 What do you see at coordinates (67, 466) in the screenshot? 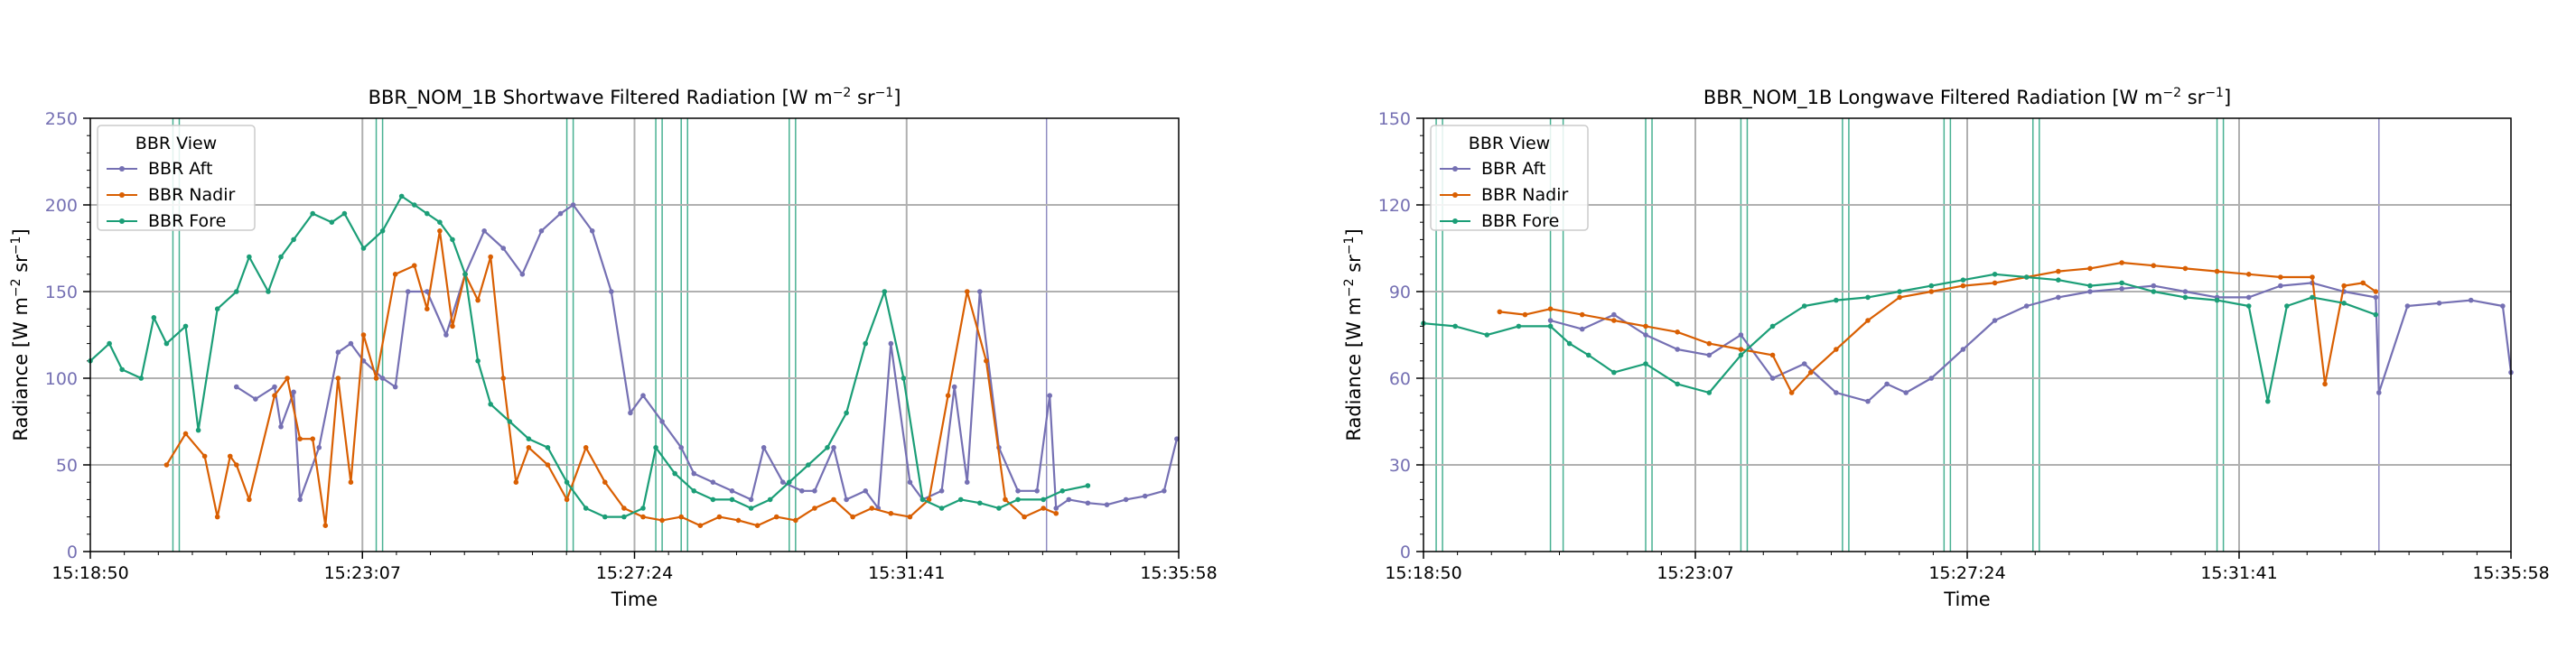
I see `y-tick-label: 50` at bounding box center [67, 466].